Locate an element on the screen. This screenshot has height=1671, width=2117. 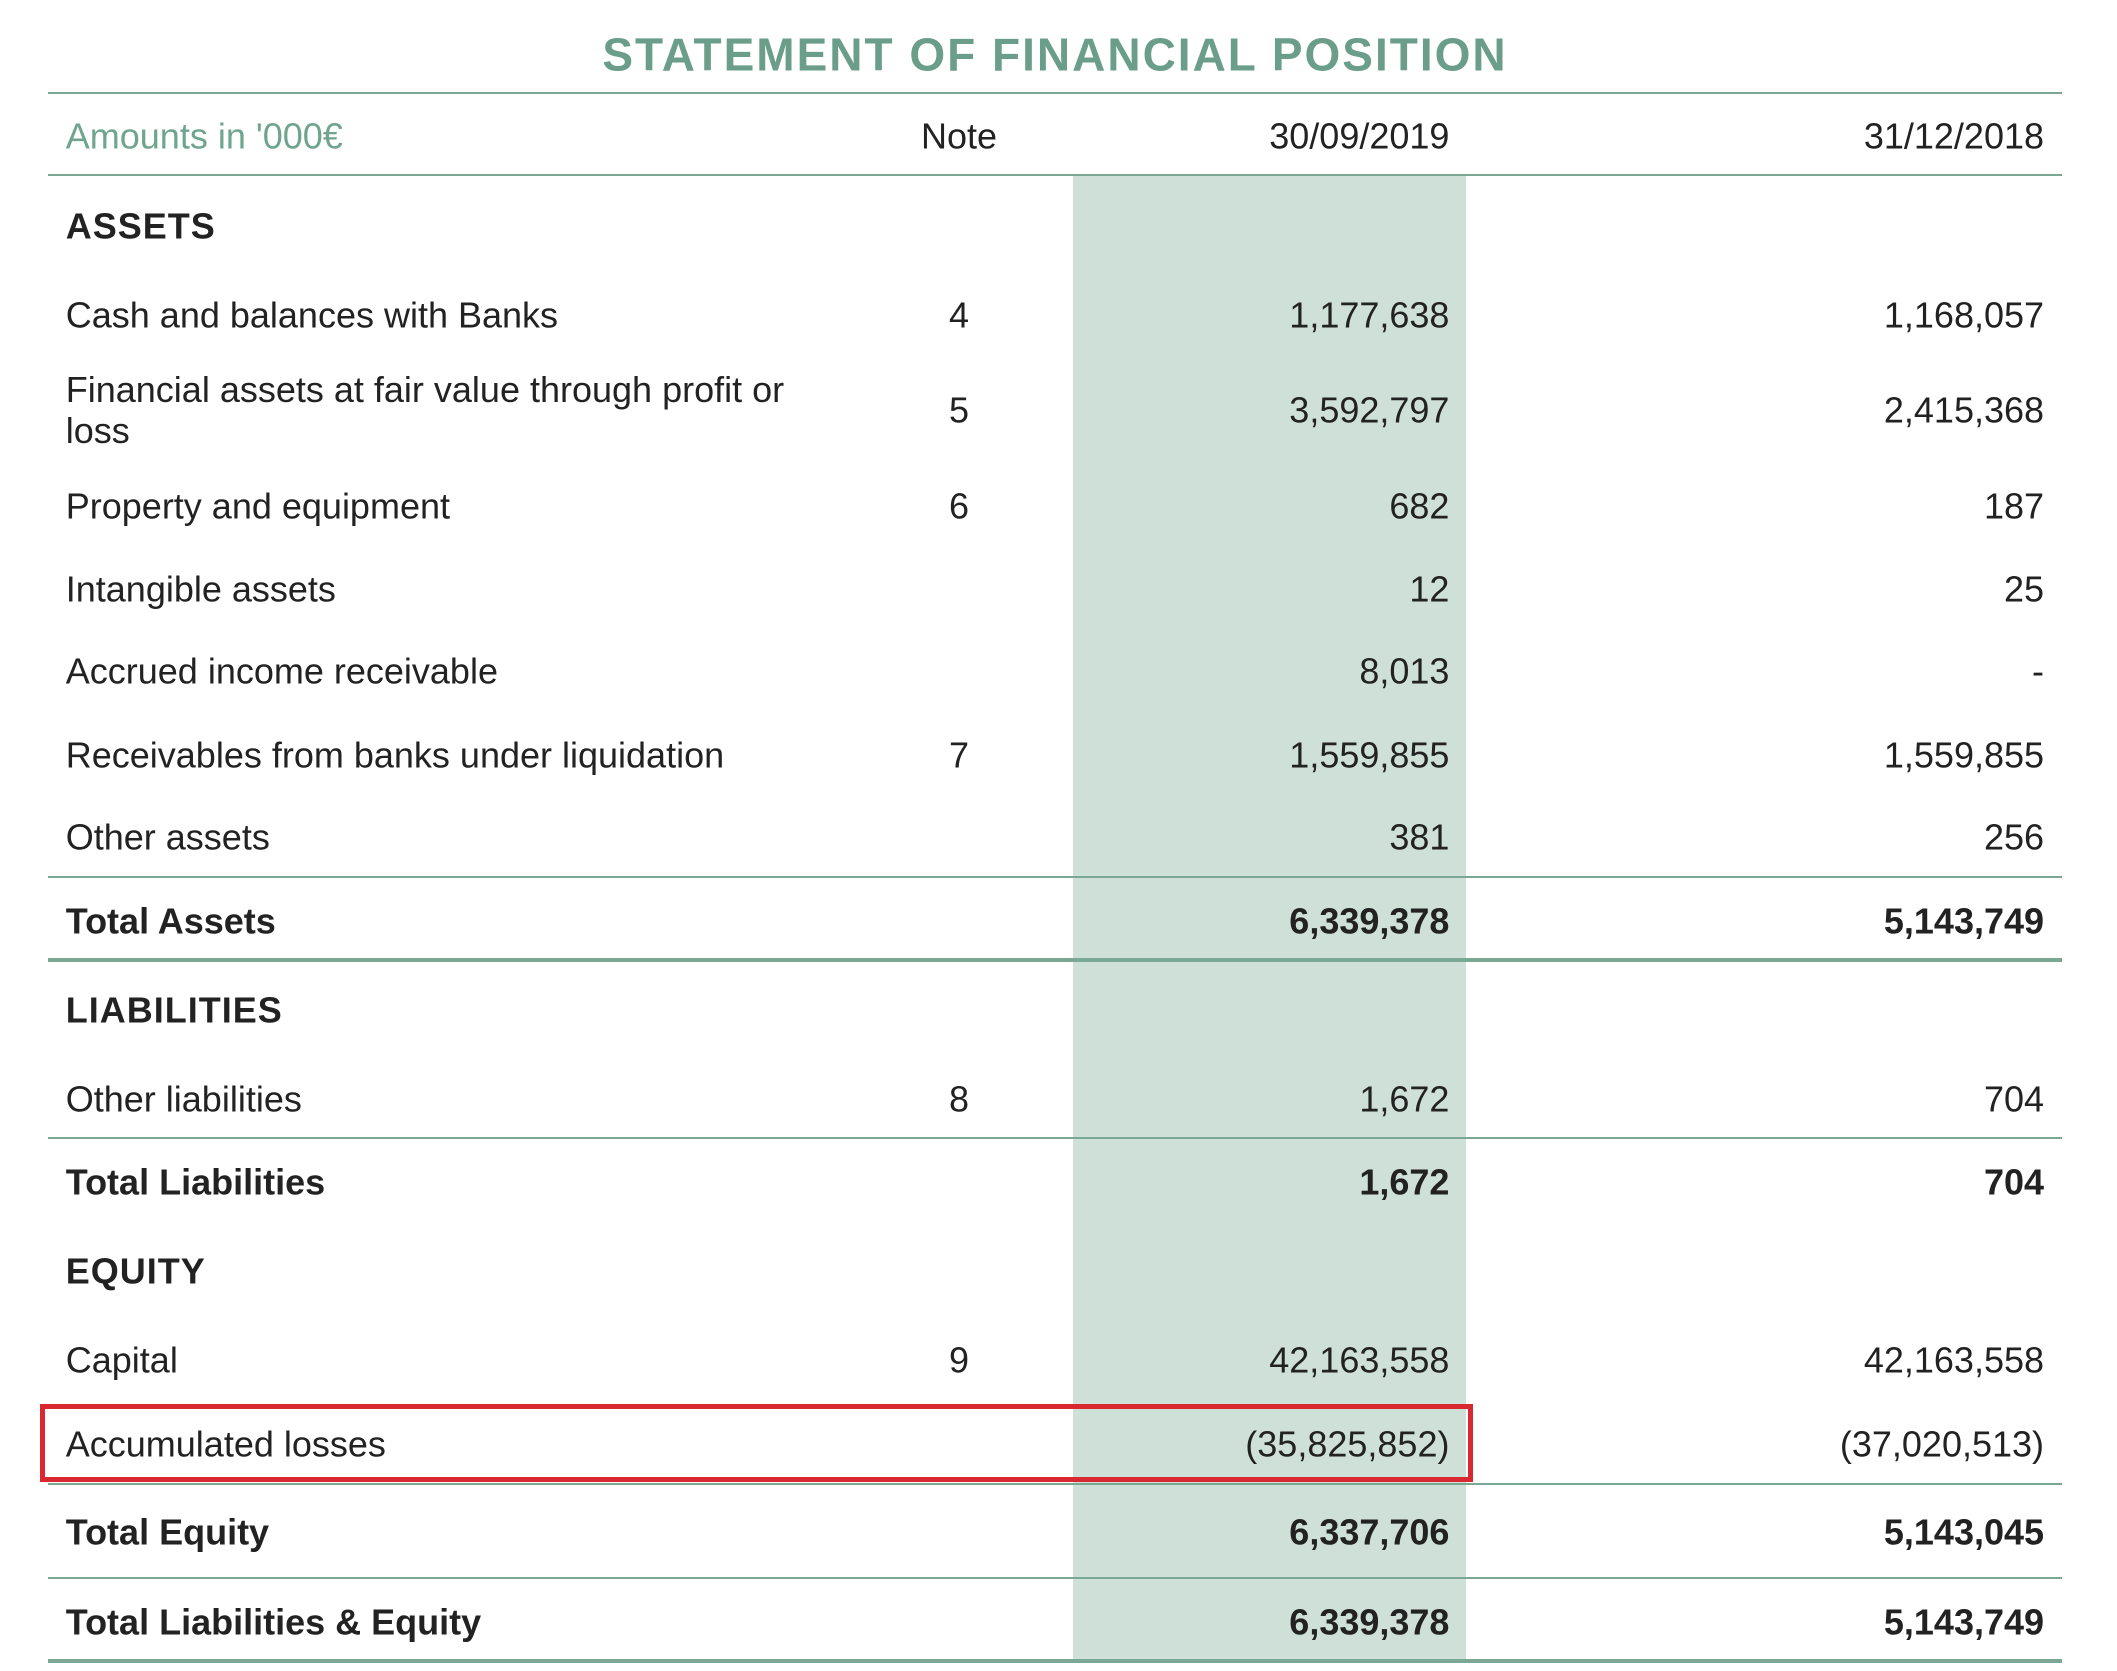
row-label: Other assets is located at coordinates (167, 837).